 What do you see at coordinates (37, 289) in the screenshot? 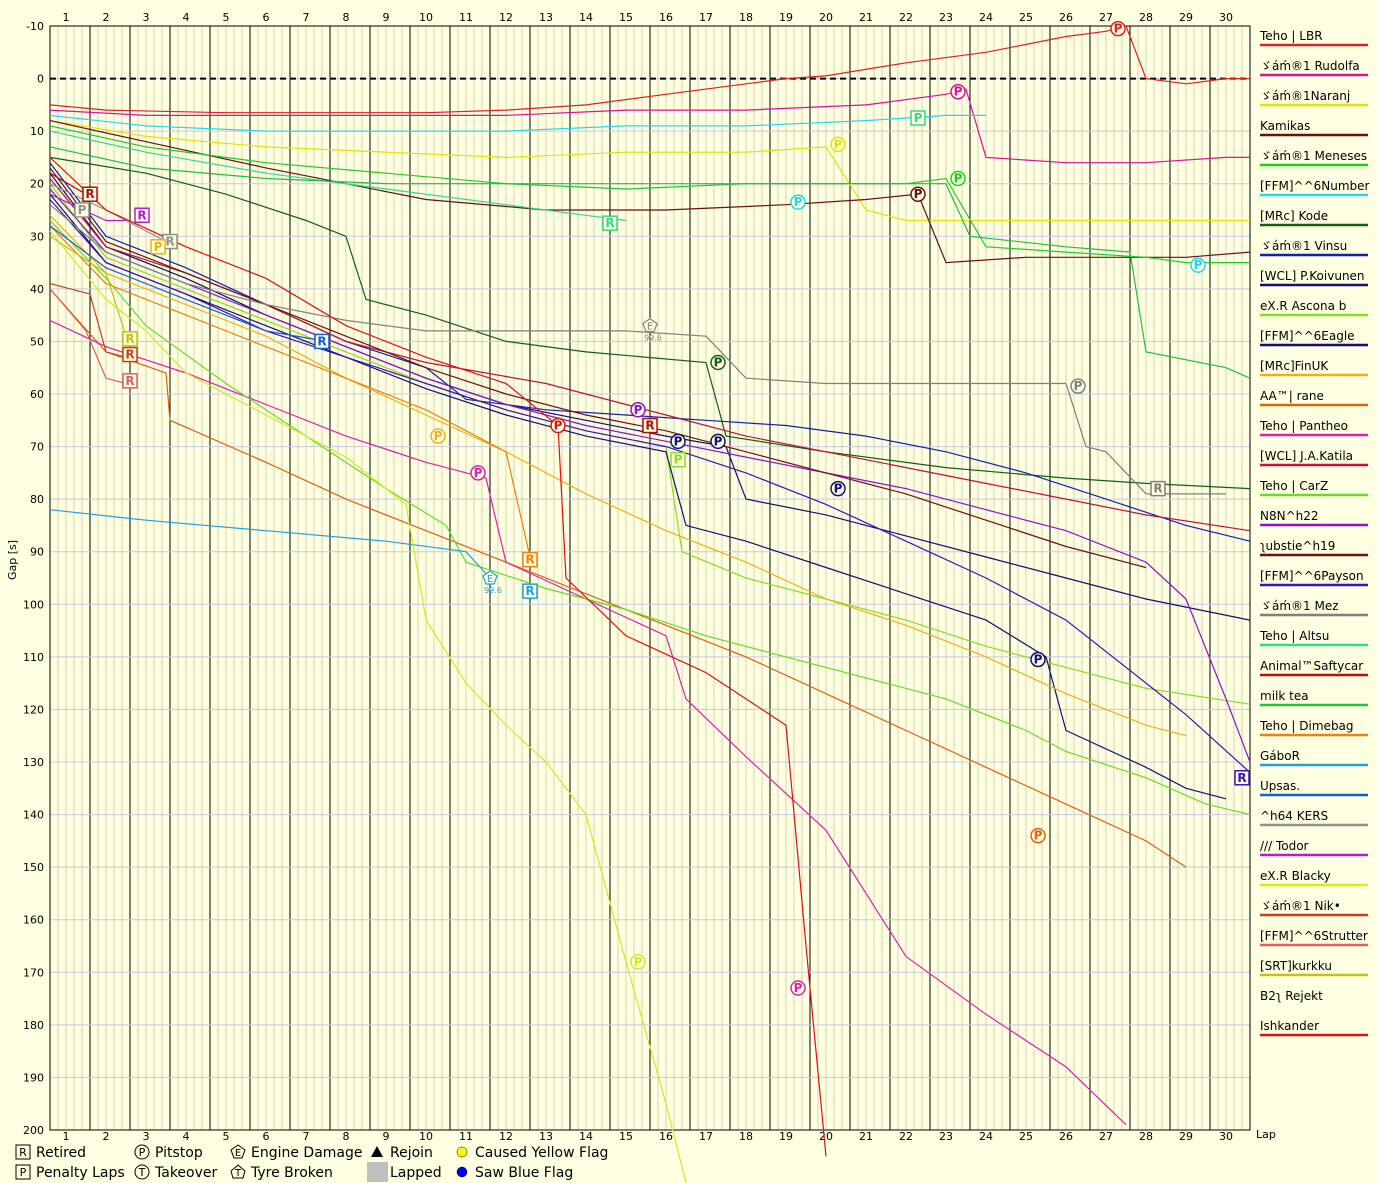
I see `y-tick-label: 40` at bounding box center [37, 289].